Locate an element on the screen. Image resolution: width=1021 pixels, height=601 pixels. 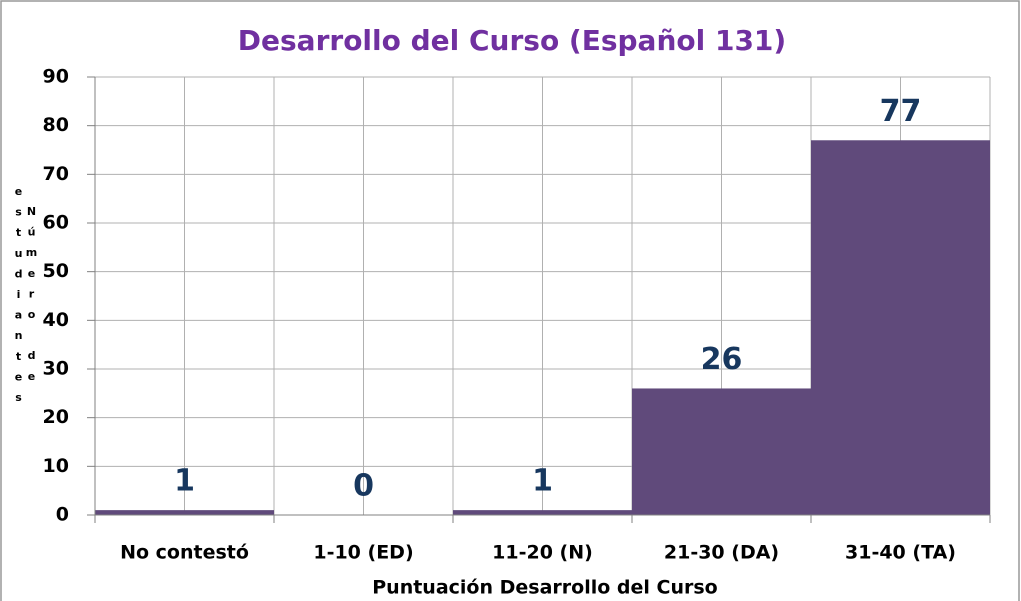
y-tick-label: 60 is located at coordinates (56, 223).